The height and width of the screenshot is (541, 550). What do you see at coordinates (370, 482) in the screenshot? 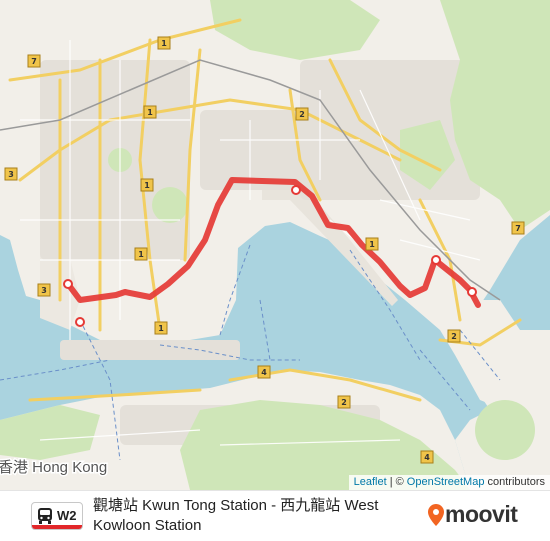
I see `leaflet-link: Leaflet` at bounding box center [370, 482].